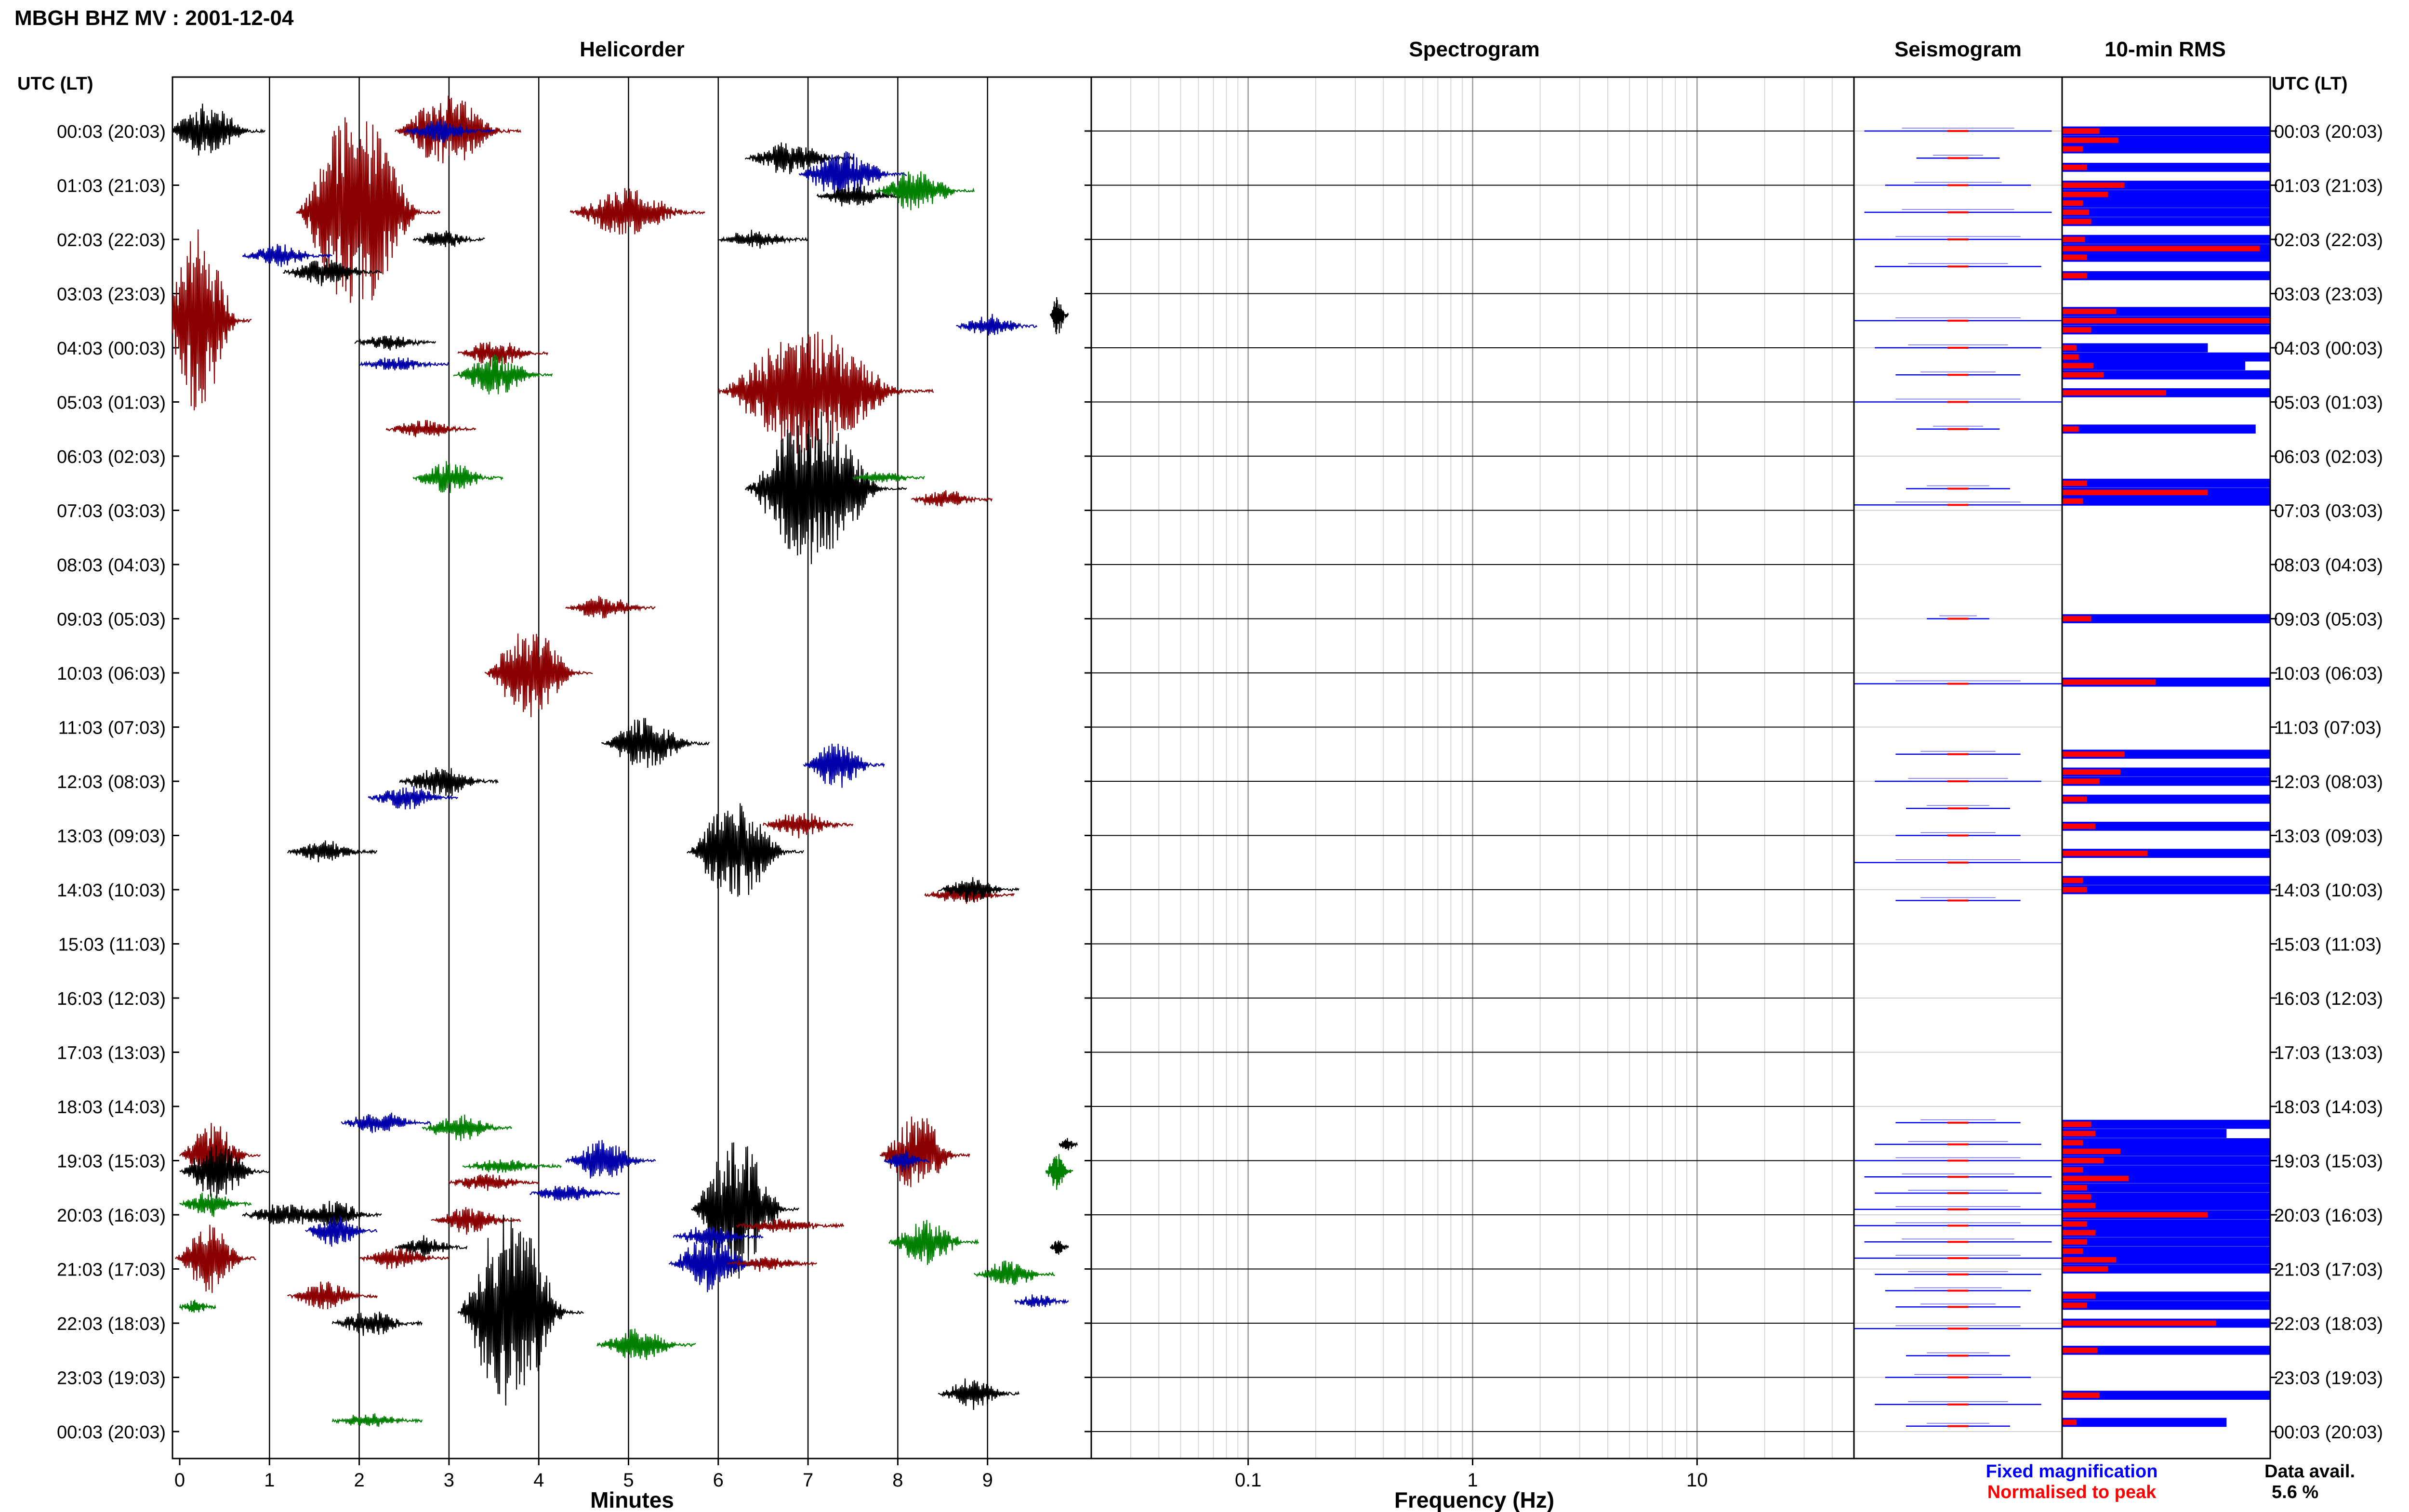 This screenshot has height=1512, width=2409. I want to click on row-time-label-left: 05:03 (01:03), so click(111, 403).